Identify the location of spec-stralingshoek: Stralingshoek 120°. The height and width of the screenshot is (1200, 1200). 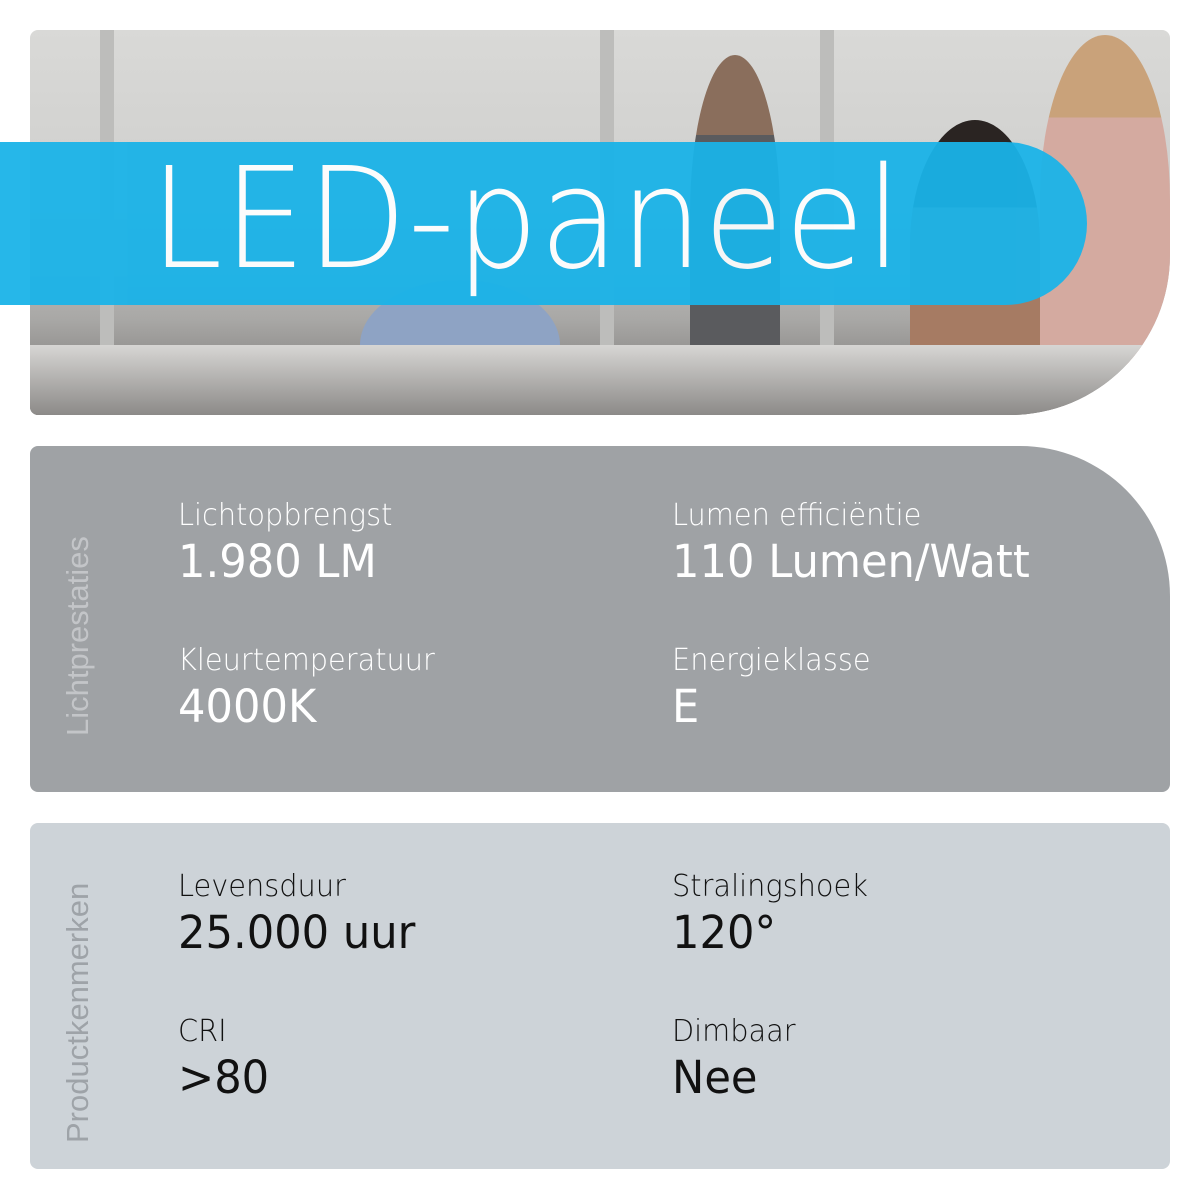
(774, 915).